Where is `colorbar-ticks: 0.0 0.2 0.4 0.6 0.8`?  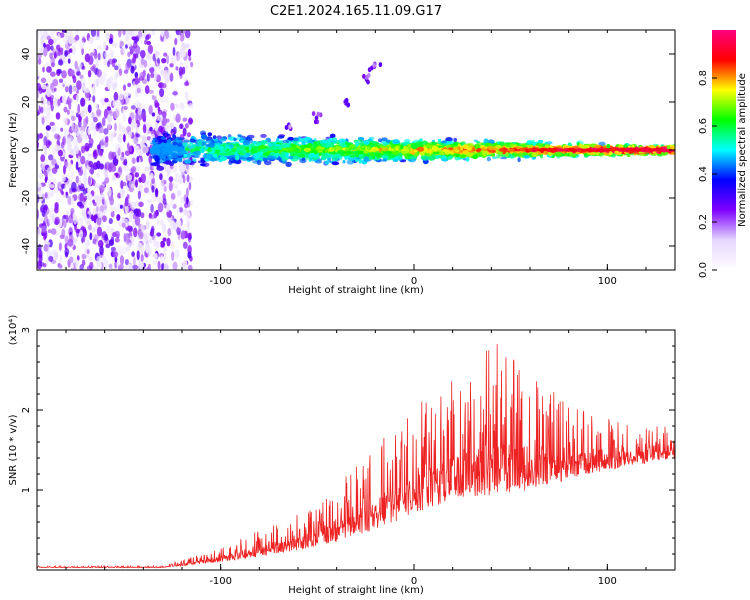
colorbar-ticks: 0.0 0.2 0.4 0.6 0.8 is located at coordinates (707, 174).